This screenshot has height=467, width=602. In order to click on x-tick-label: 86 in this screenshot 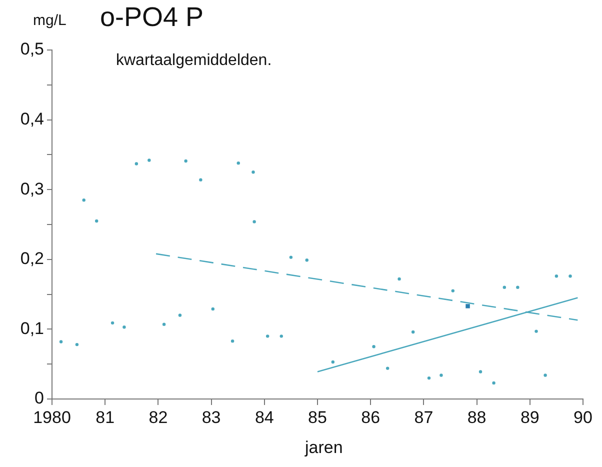, I will do `click(370, 417)`.